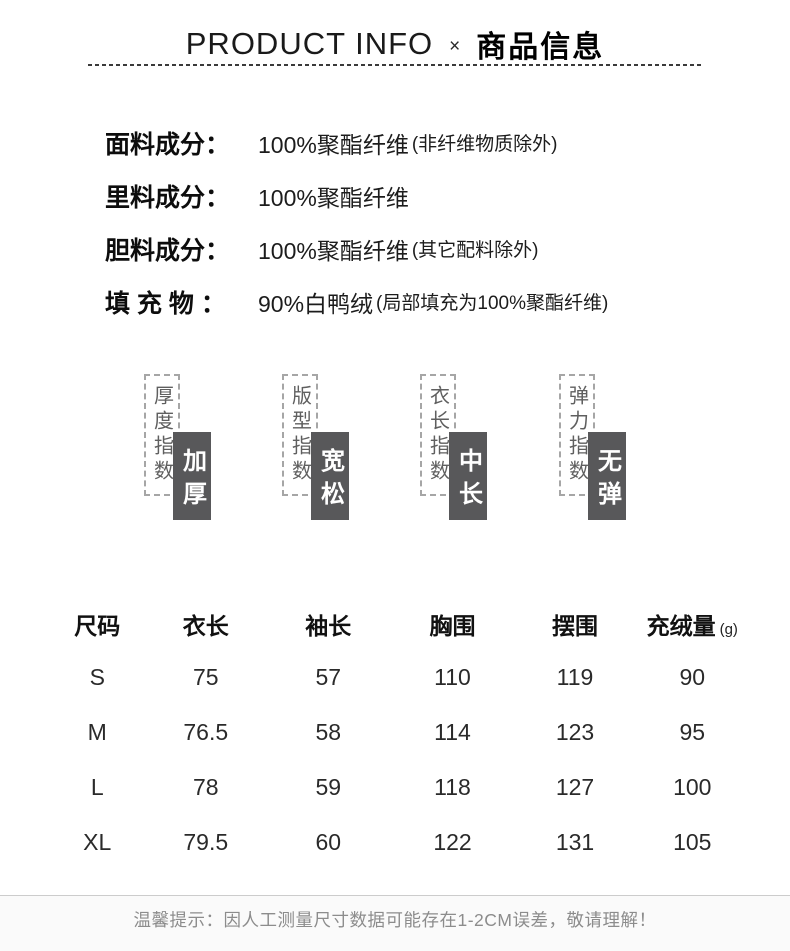 The image size is (790, 951). Describe the element at coordinates (692, 787) in the screenshot. I see `cell-down-fill: 100` at that location.